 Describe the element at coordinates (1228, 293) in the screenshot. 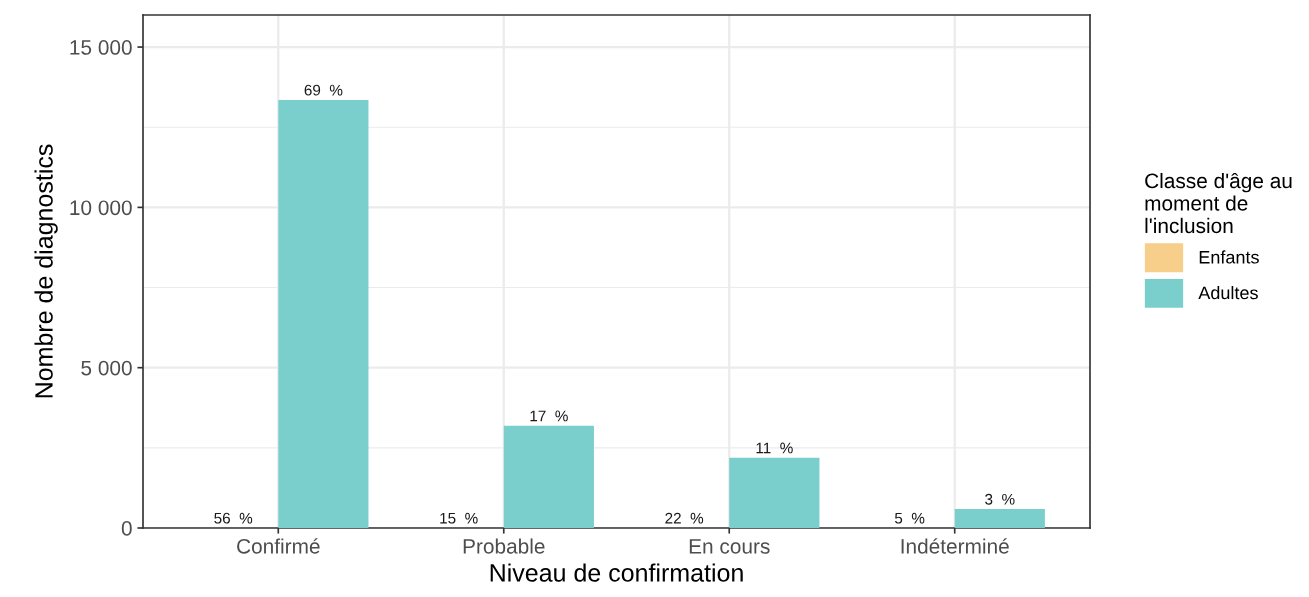

I see `legend-label: Adultes` at that location.